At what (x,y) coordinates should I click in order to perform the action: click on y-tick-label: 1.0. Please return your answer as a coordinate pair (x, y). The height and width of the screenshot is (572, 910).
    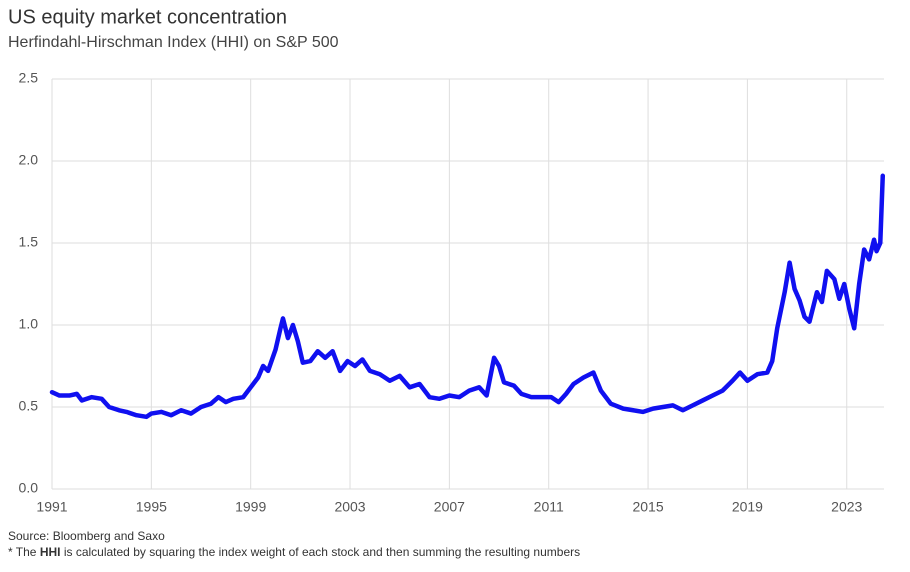
    Looking at the image, I should click on (29, 324).